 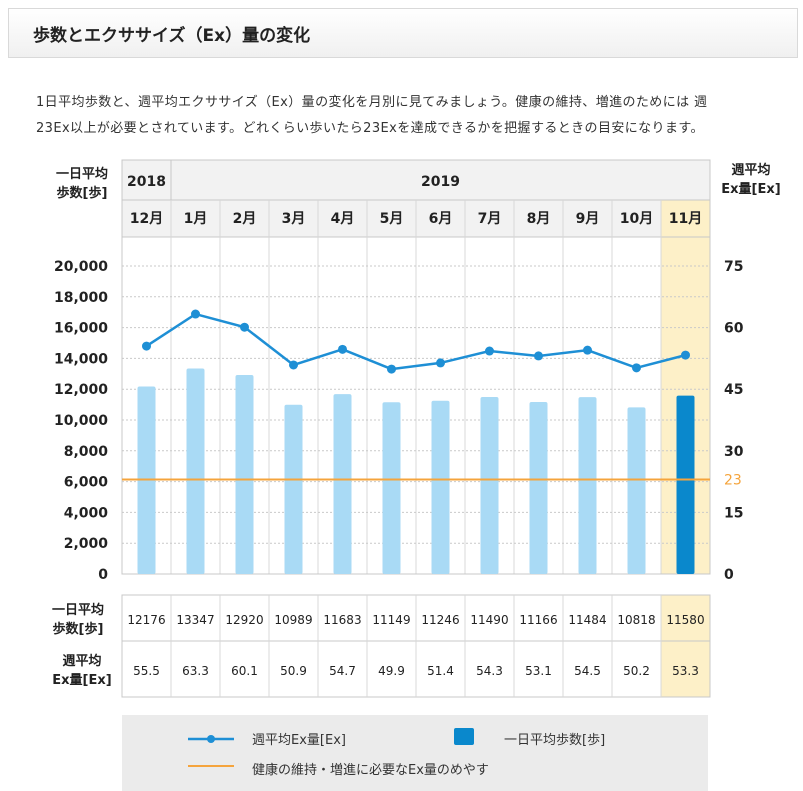 What do you see at coordinates (81, 298) in the screenshot?
I see `left-tick-label: 18,000` at bounding box center [81, 298].